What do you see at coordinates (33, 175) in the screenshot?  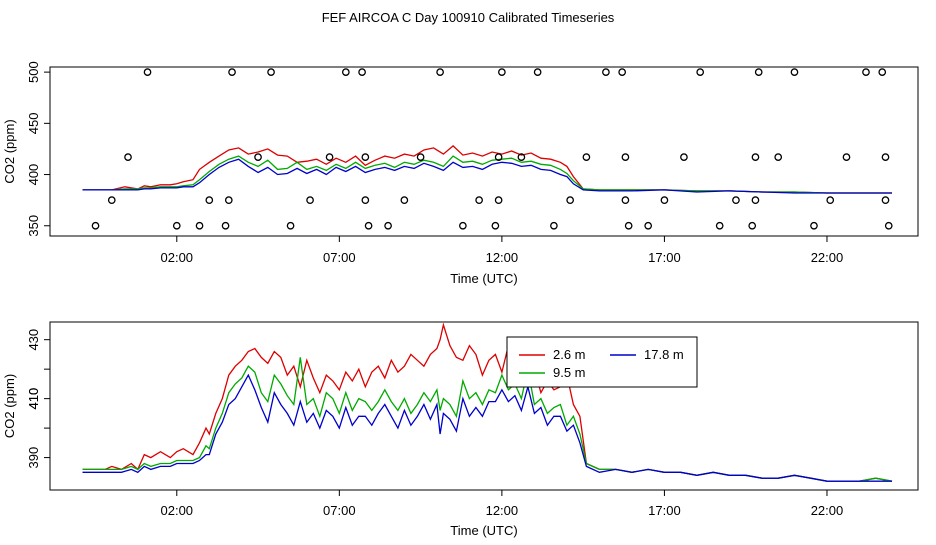 I see `y-tick-label: 400` at bounding box center [33, 175].